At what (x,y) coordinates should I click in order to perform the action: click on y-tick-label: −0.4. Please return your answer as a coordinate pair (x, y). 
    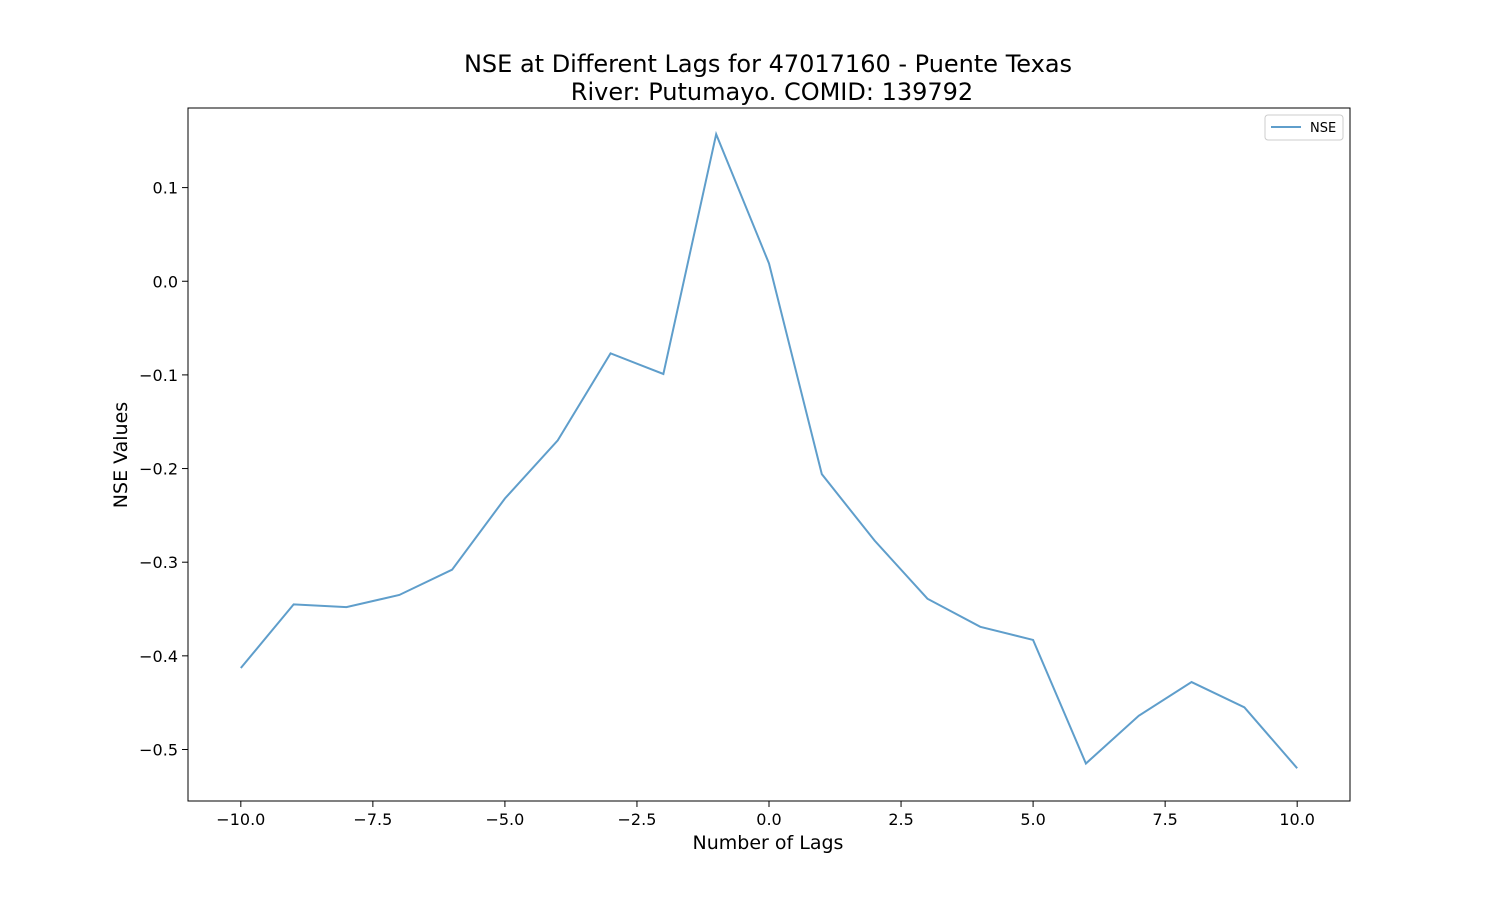
    Looking at the image, I should click on (158, 656).